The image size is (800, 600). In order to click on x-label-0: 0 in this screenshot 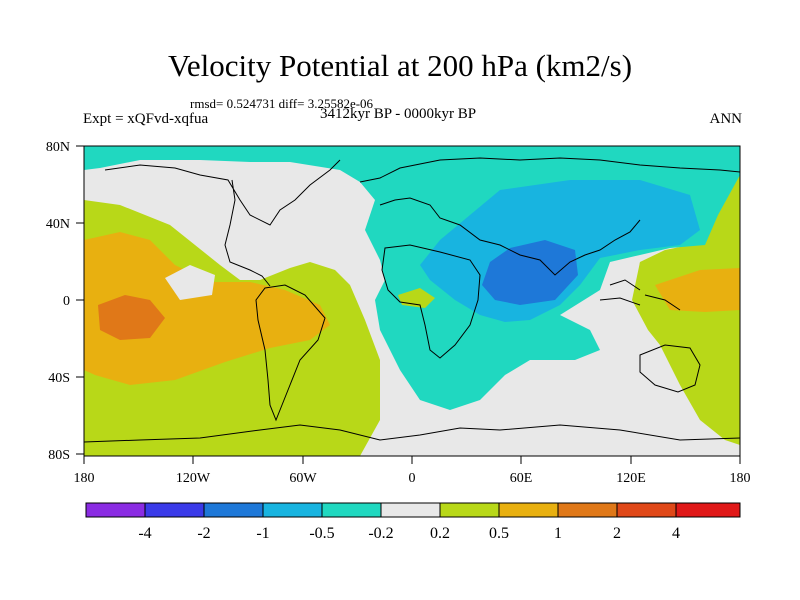, I will do `click(412, 478)`.